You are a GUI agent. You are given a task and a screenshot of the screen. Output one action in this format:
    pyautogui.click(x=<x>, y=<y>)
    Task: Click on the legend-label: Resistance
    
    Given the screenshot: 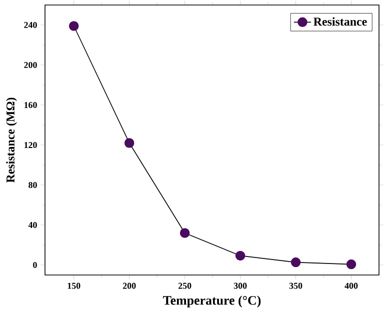 What is the action you would take?
    pyautogui.click(x=340, y=21)
    